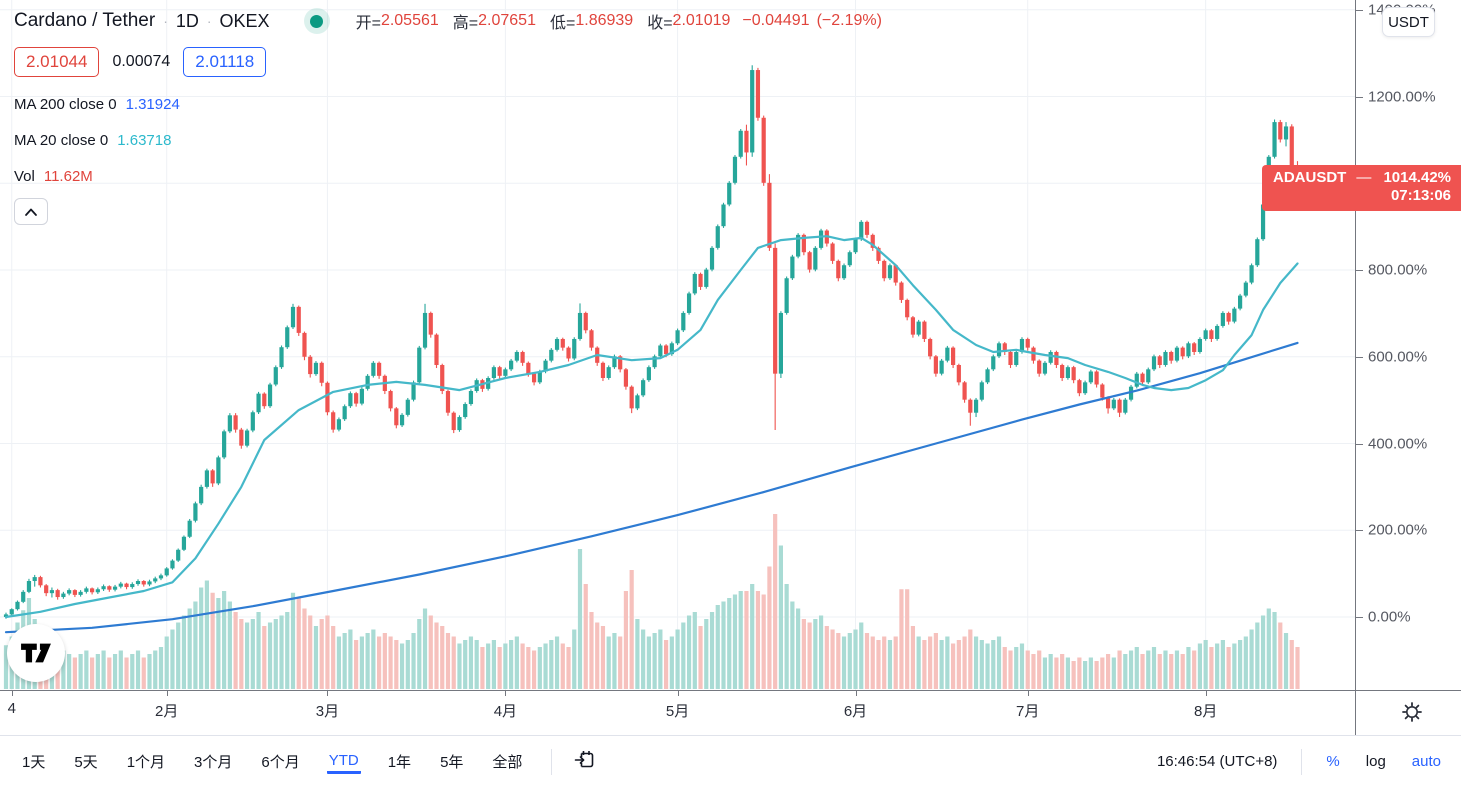  Describe the element at coordinates (57, 62) in the screenshot. I see `bid-price-box: 2.01044` at that location.